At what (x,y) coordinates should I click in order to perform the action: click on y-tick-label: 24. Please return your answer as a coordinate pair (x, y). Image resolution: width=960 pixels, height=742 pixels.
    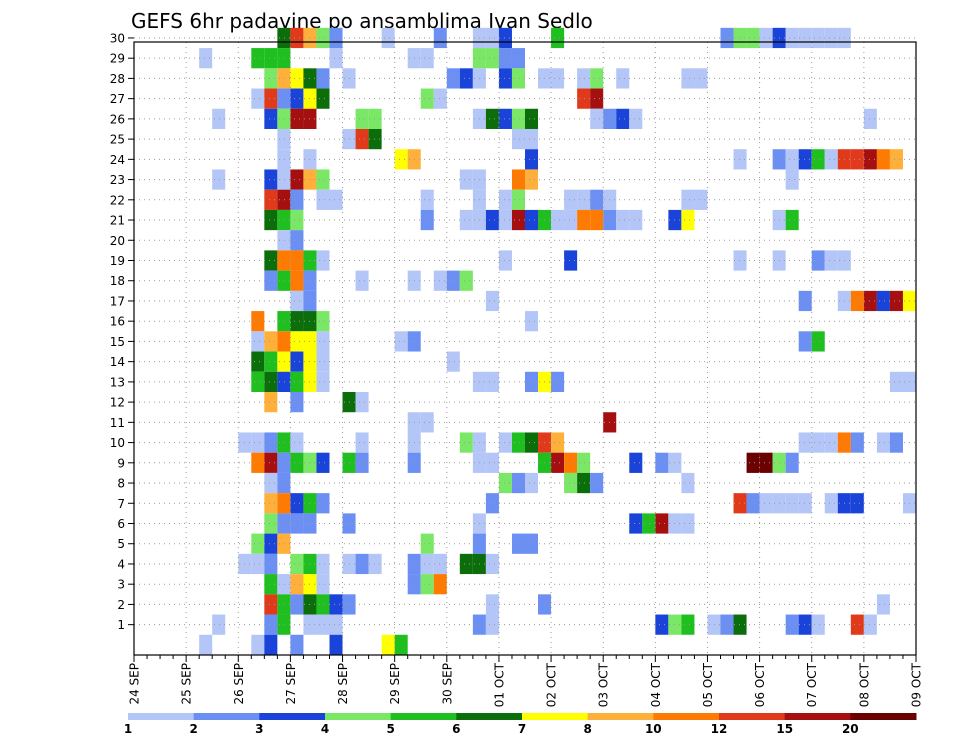
    Looking at the image, I should click on (117, 160).